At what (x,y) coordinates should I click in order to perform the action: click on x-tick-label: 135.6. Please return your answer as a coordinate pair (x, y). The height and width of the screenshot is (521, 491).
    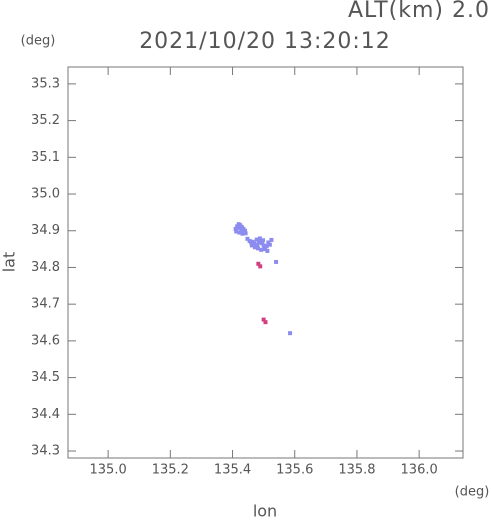
    Looking at the image, I should click on (294, 470).